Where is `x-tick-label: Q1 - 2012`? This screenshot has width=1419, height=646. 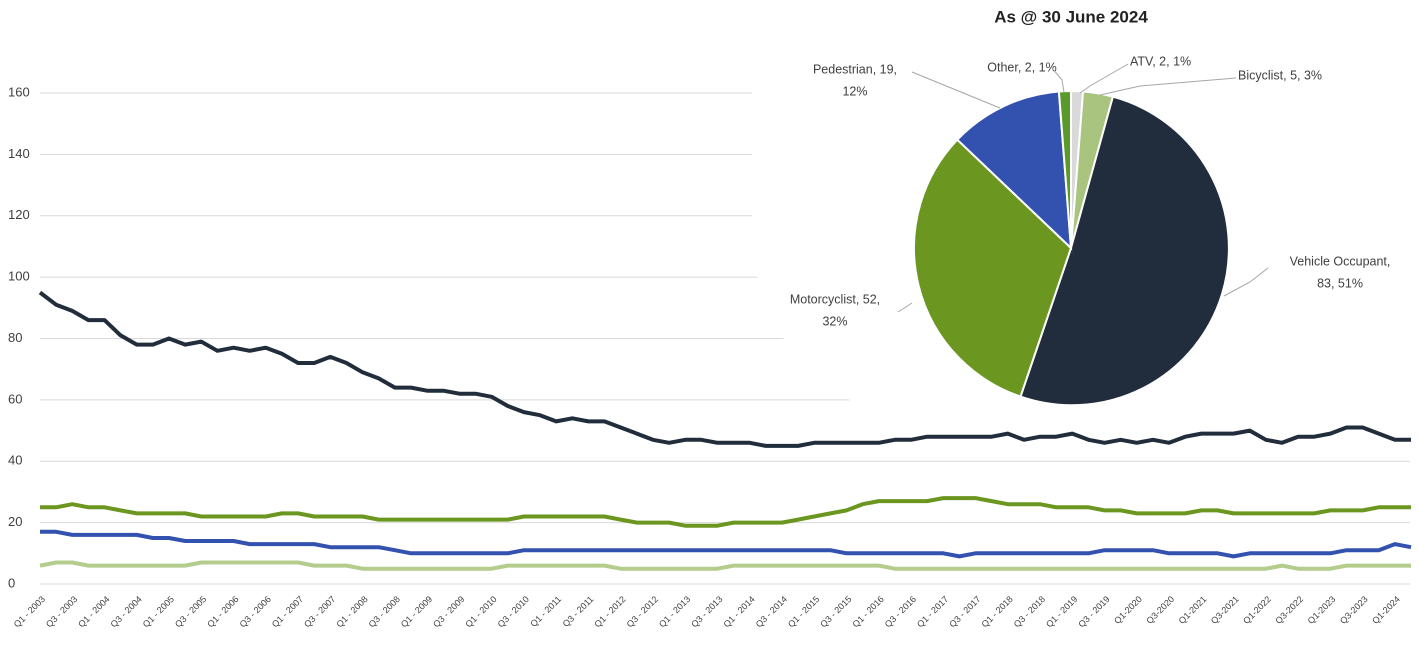 x-tick-label: Q1 - 2012 is located at coordinates (609, 611).